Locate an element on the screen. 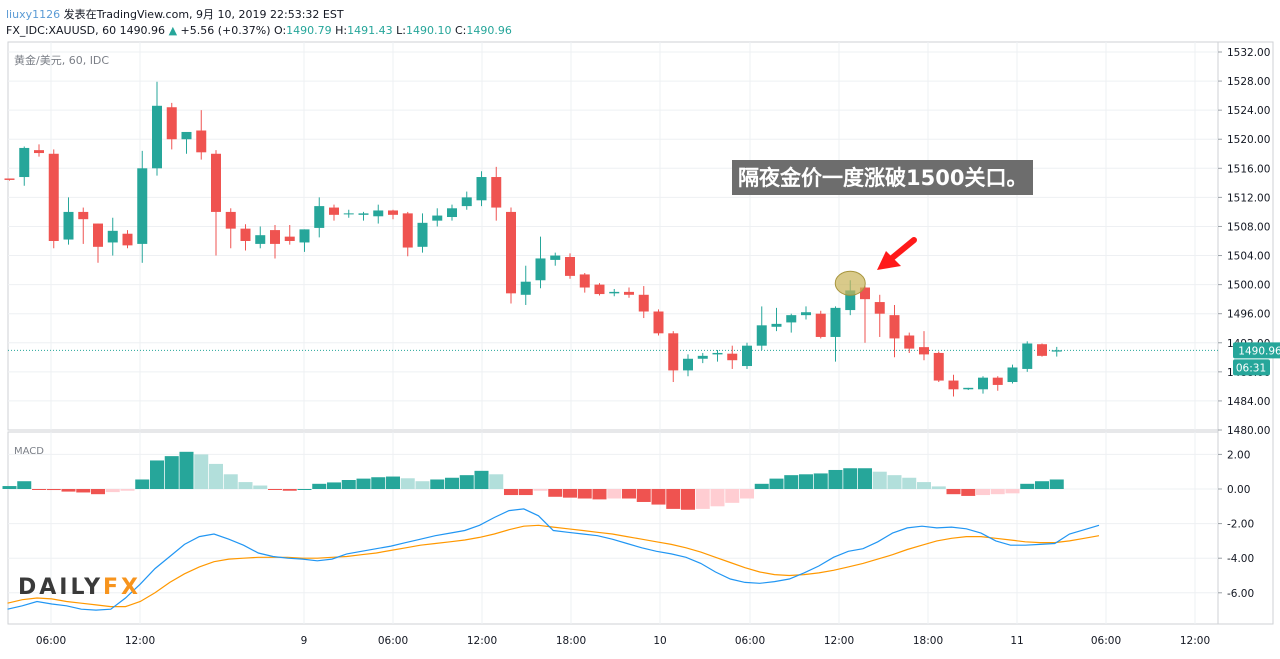 Image resolution: width=1280 pixels, height=659 pixels. high-value: 1491.43 is located at coordinates (370, 30).